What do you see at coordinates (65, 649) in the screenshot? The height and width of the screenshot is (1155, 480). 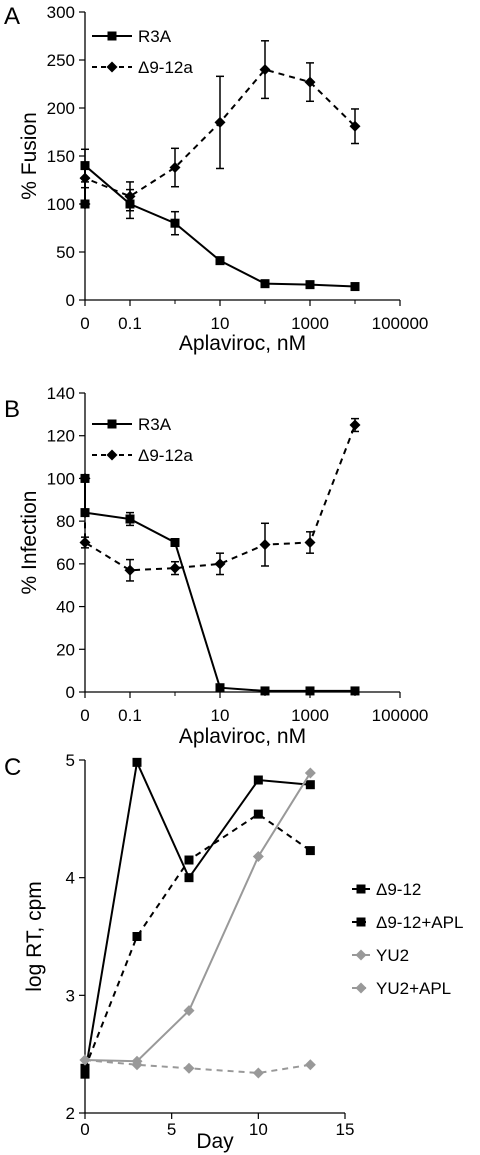 I see `y-tick-label: 20` at bounding box center [65, 649].